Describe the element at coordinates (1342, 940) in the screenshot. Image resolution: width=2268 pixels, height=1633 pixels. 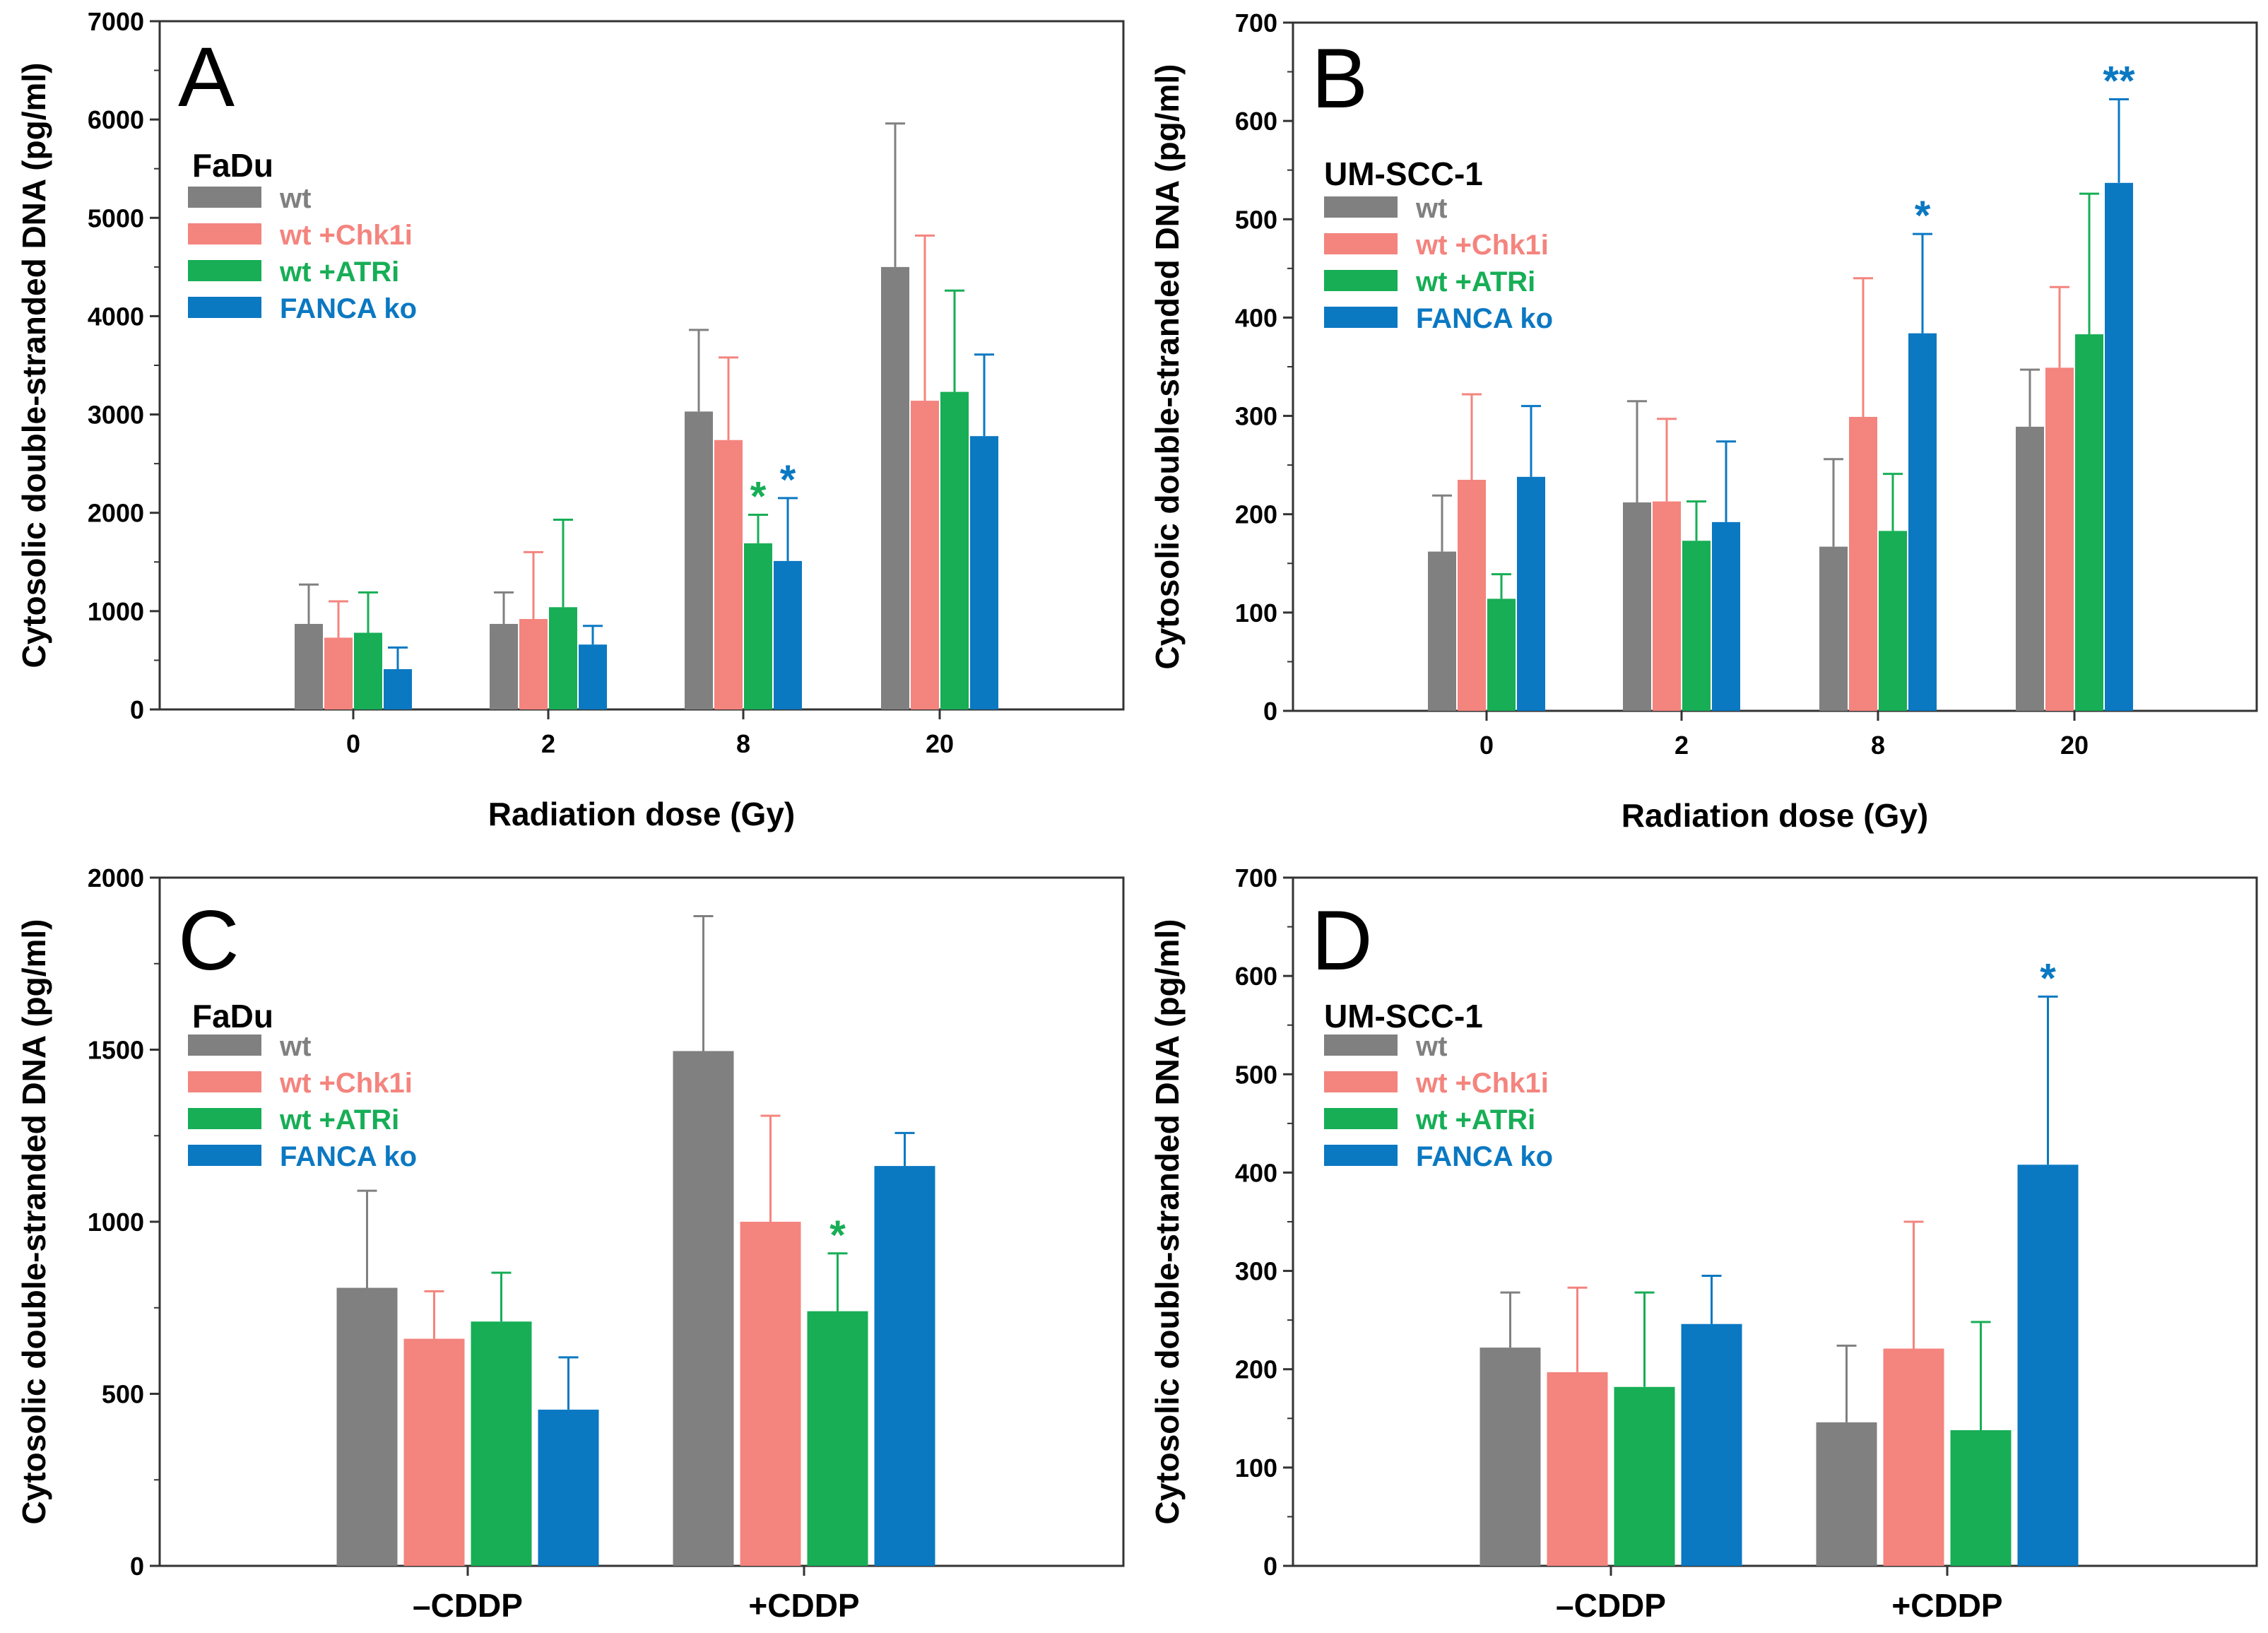
I see `panel-letter: D` at that location.